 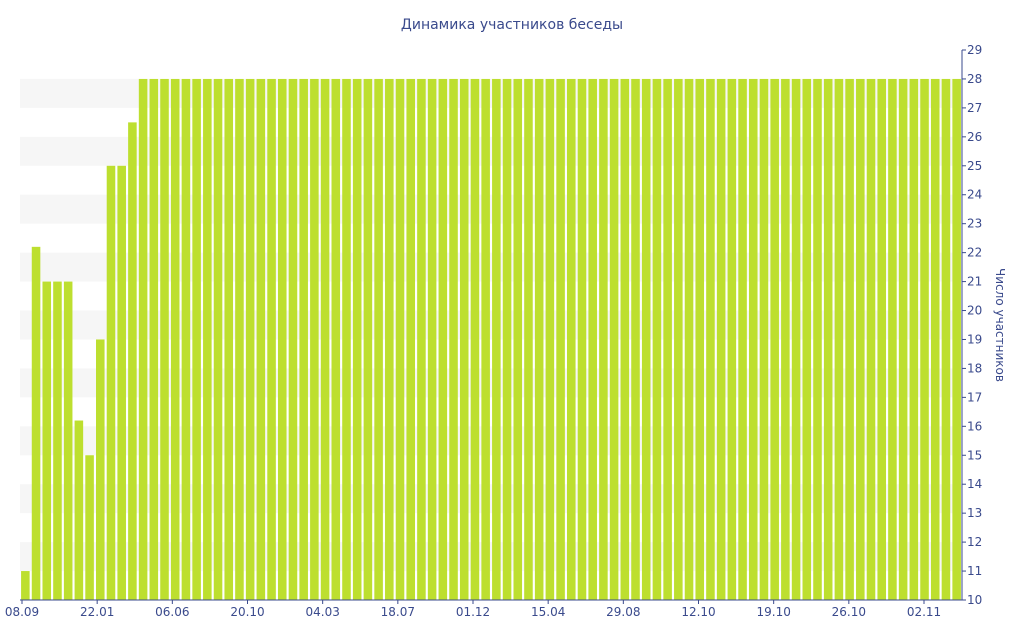 I want to click on x-tick-label: 20.10, so click(x=247, y=612).